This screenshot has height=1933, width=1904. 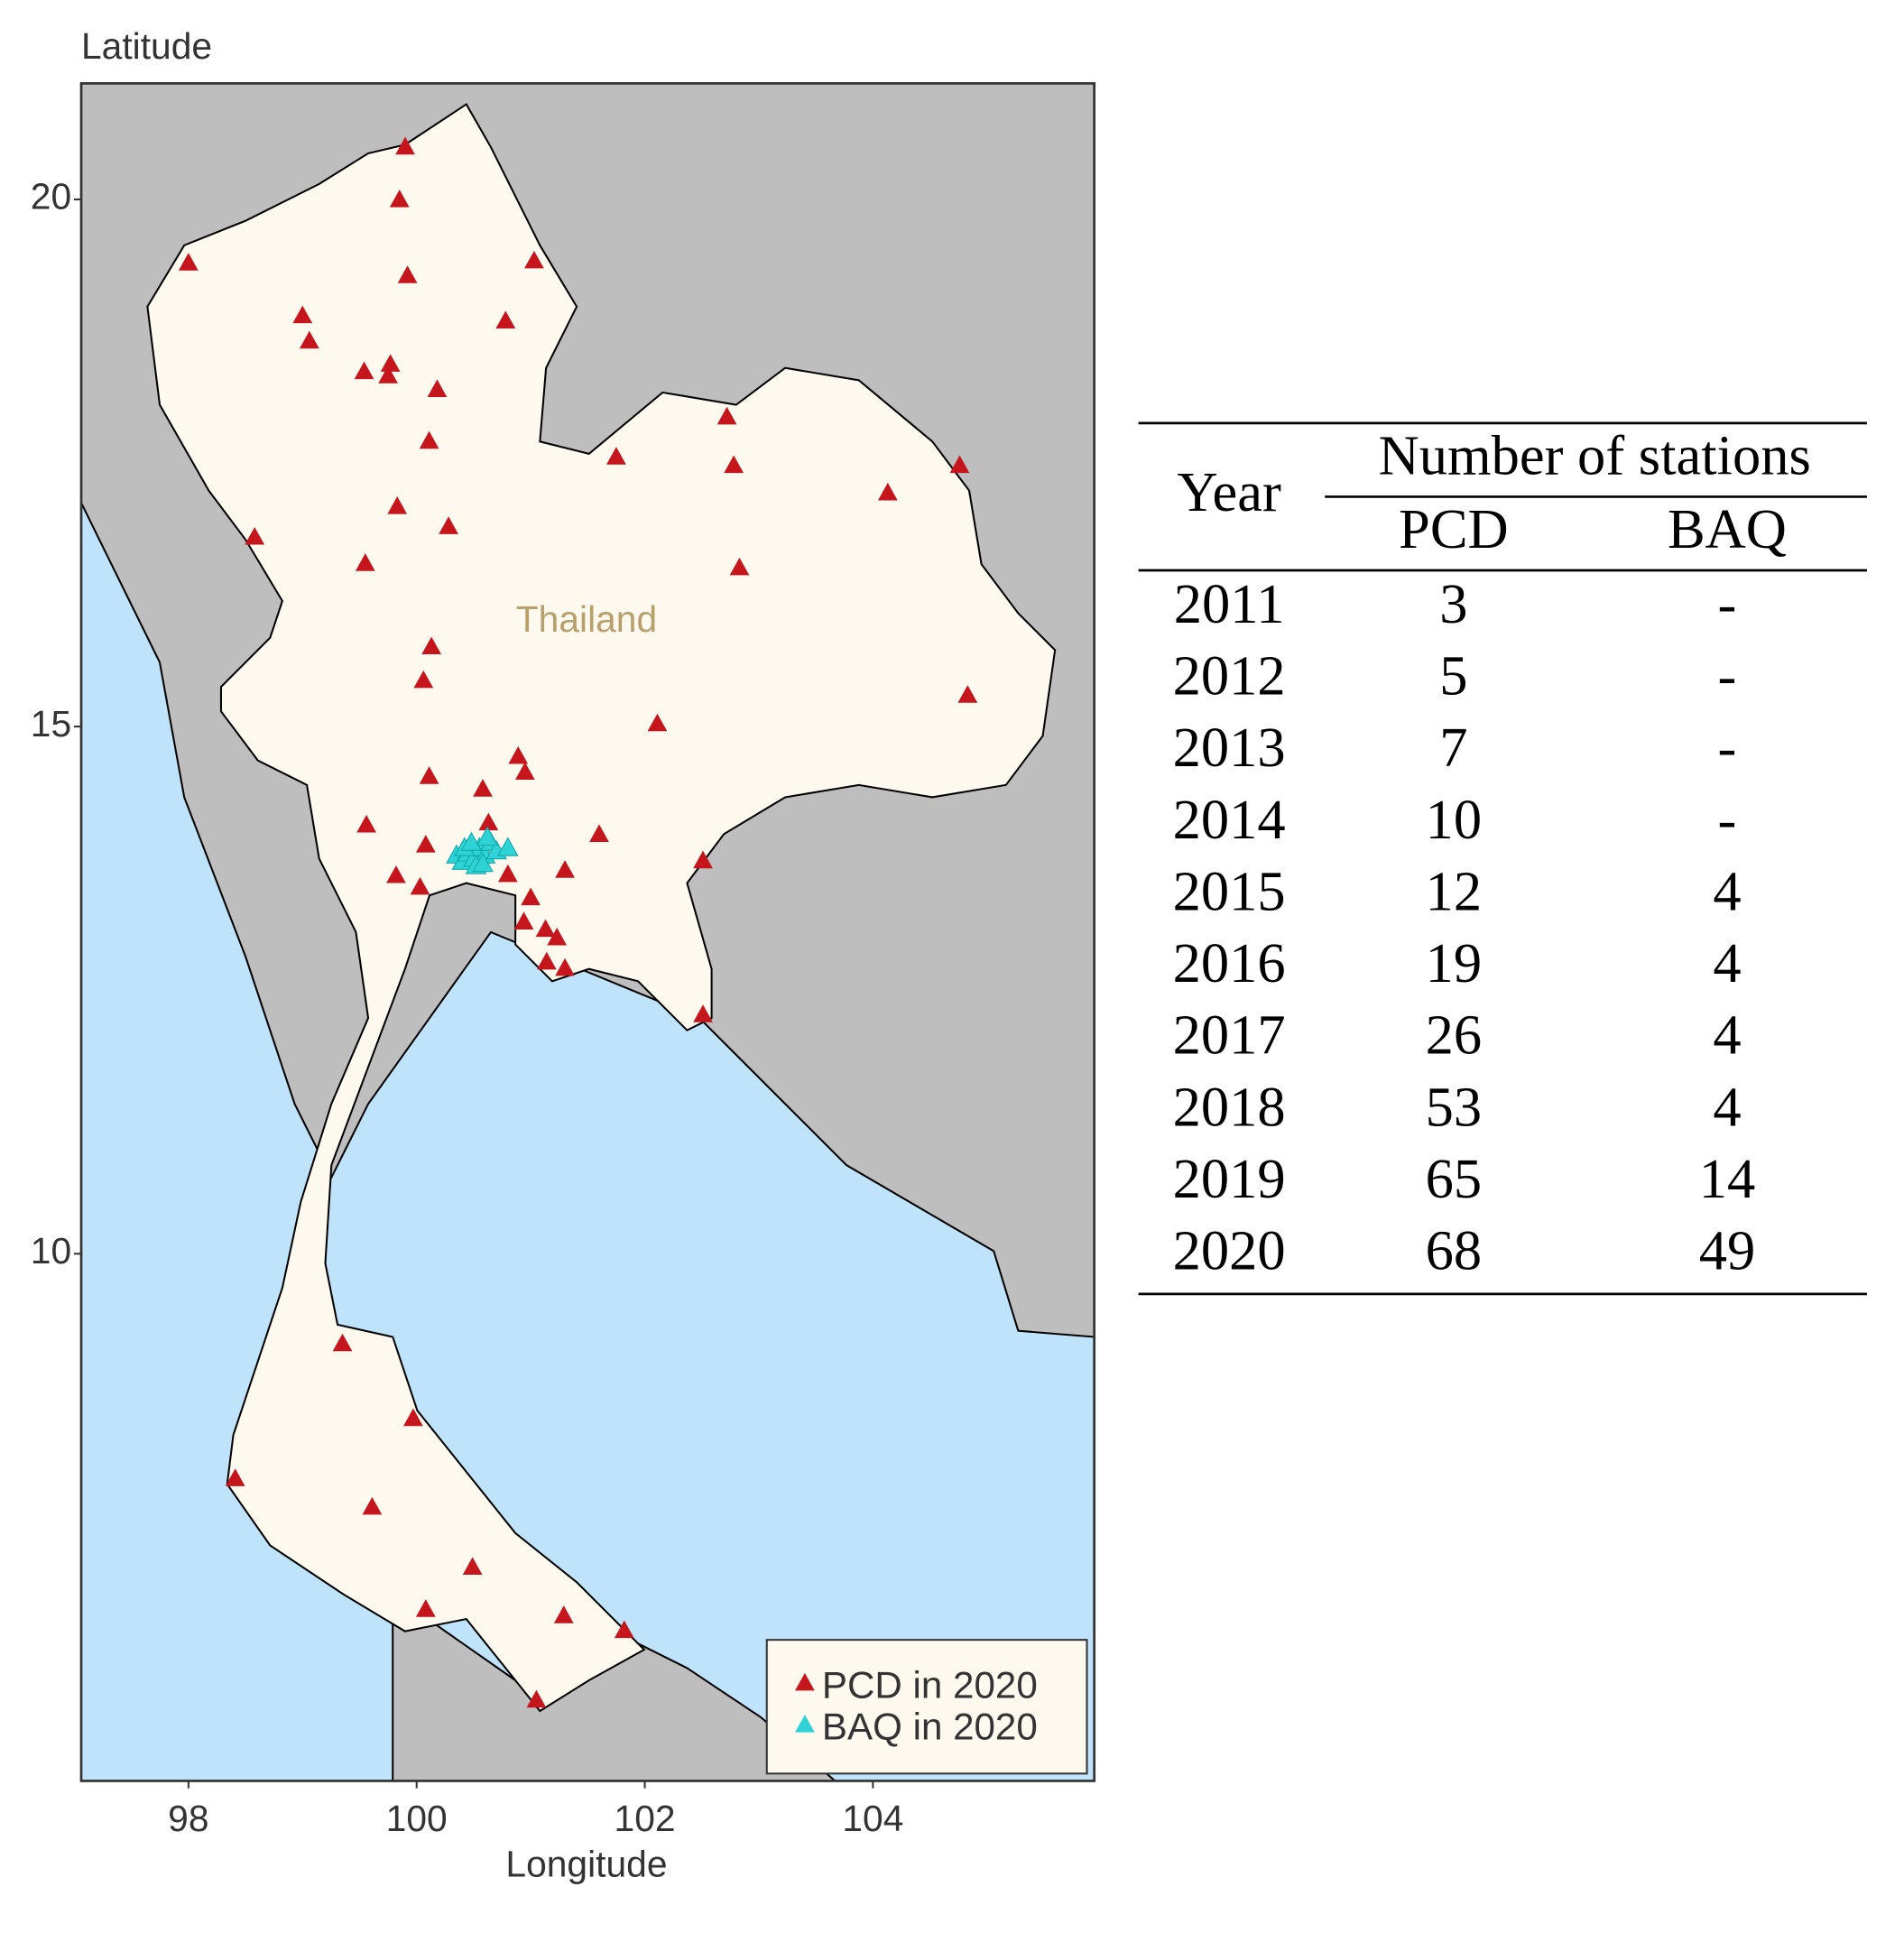 I want to click on table-cell: 10, so click(x=1454, y=820).